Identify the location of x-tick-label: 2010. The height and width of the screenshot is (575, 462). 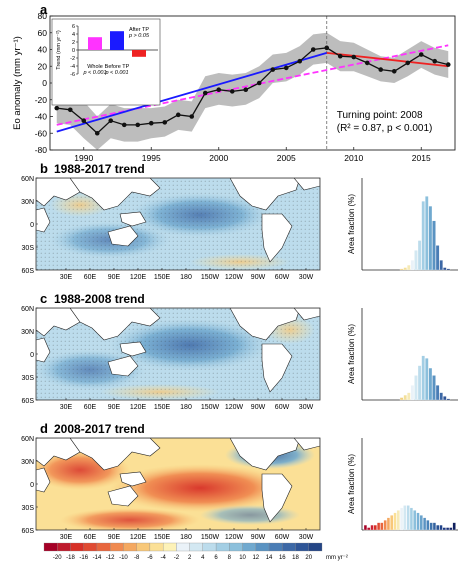
(353, 158).